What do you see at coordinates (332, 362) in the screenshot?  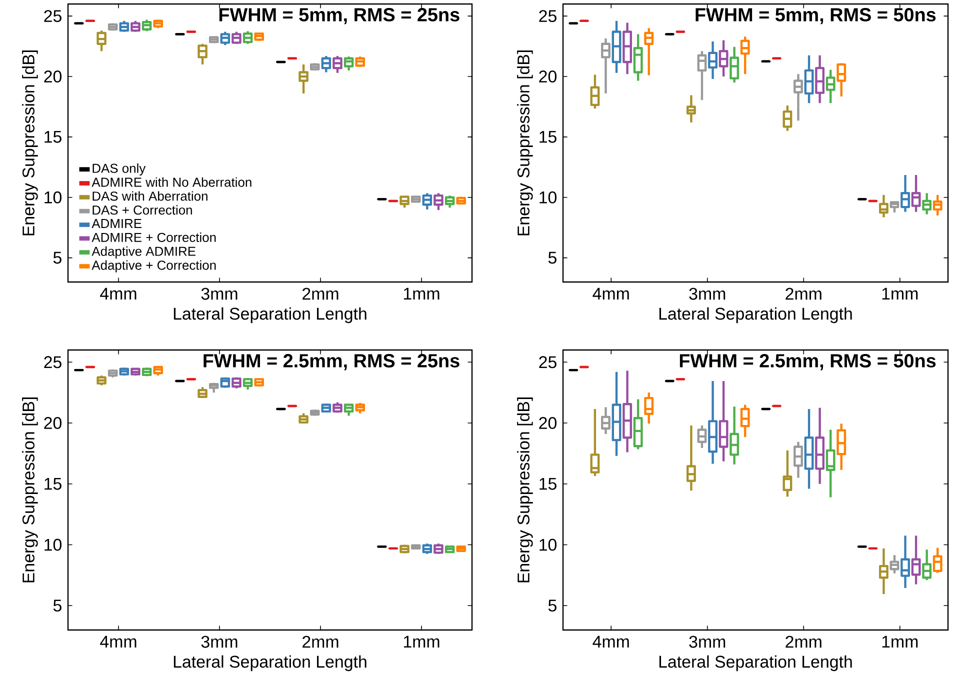 I see `chart-title: FWHM = 2.5mm, RMS = 25ns` at bounding box center [332, 362].